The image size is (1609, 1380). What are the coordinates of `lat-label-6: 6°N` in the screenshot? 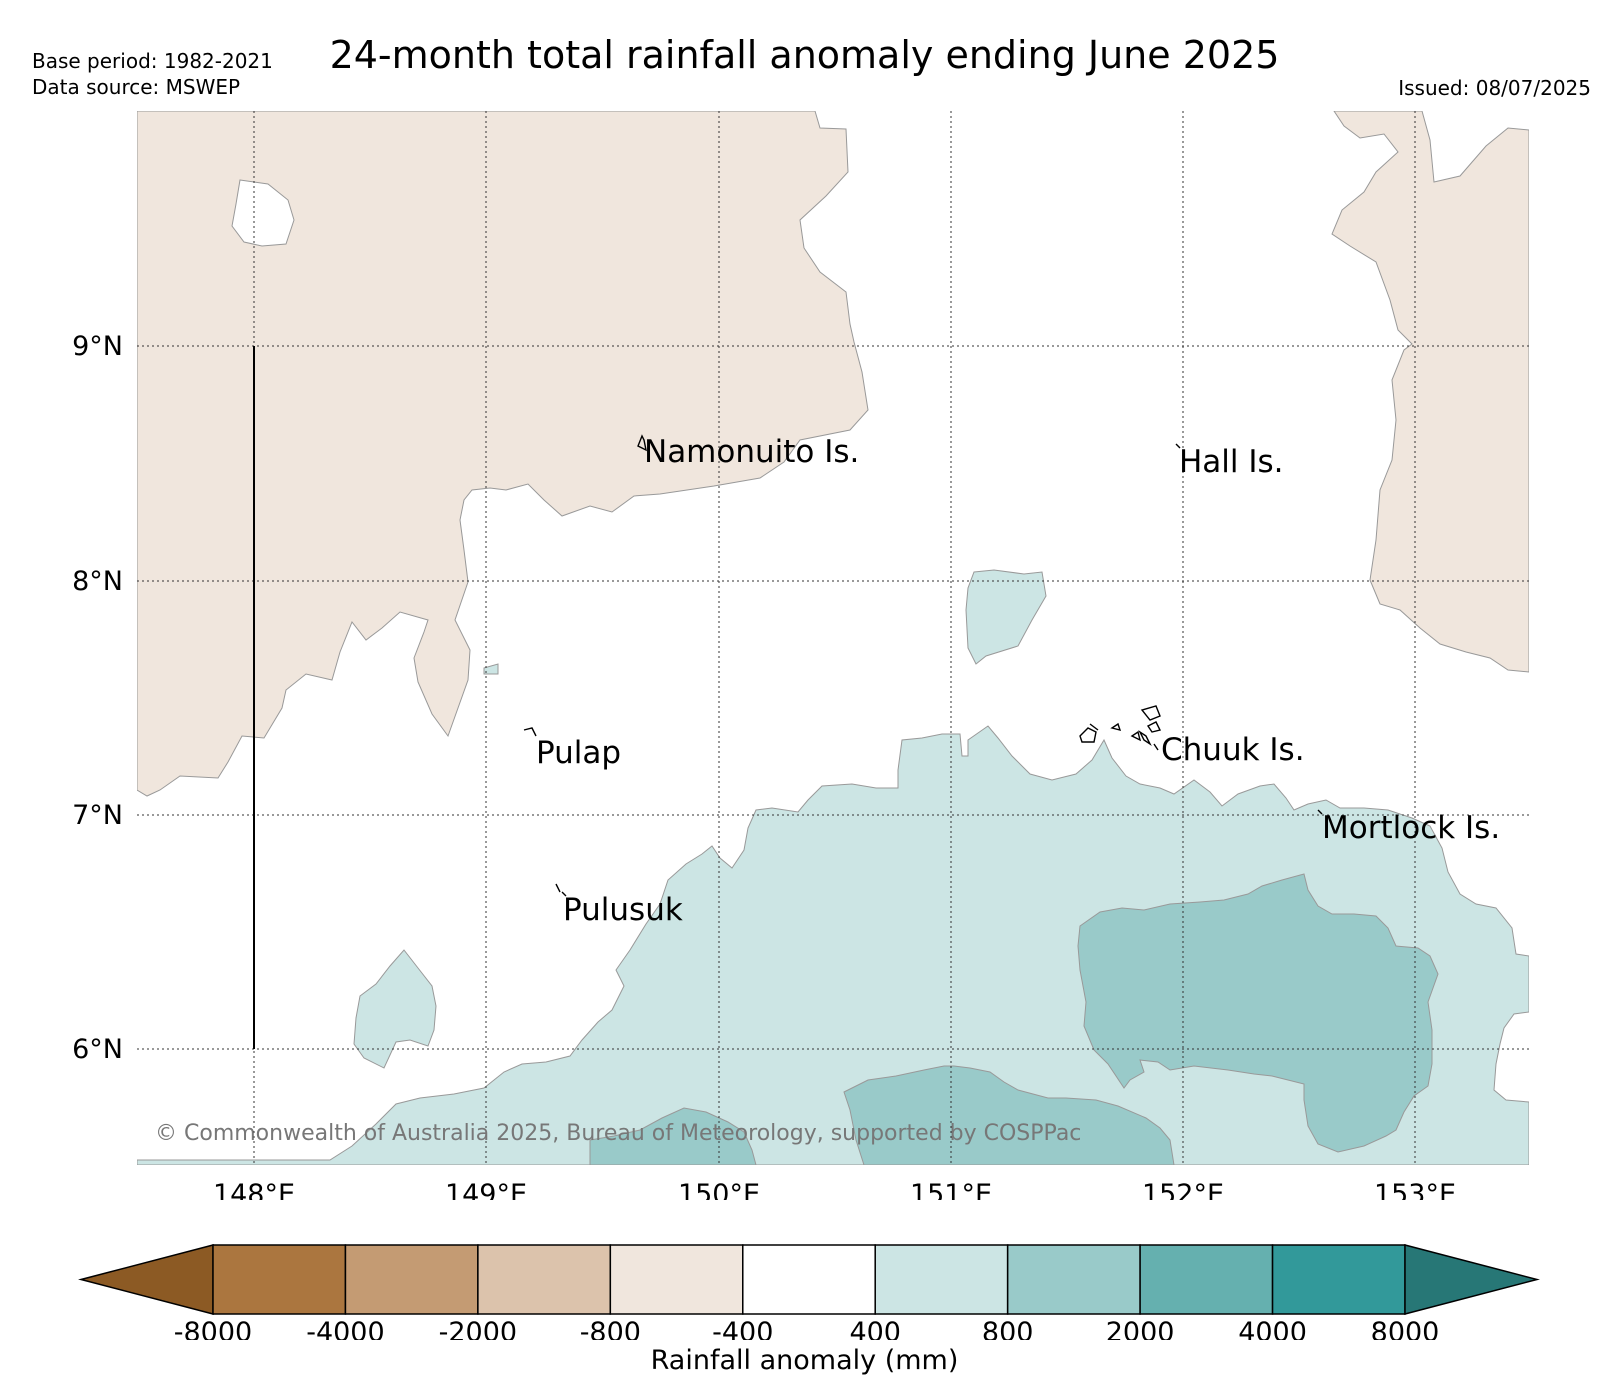 It's located at (97, 1049).